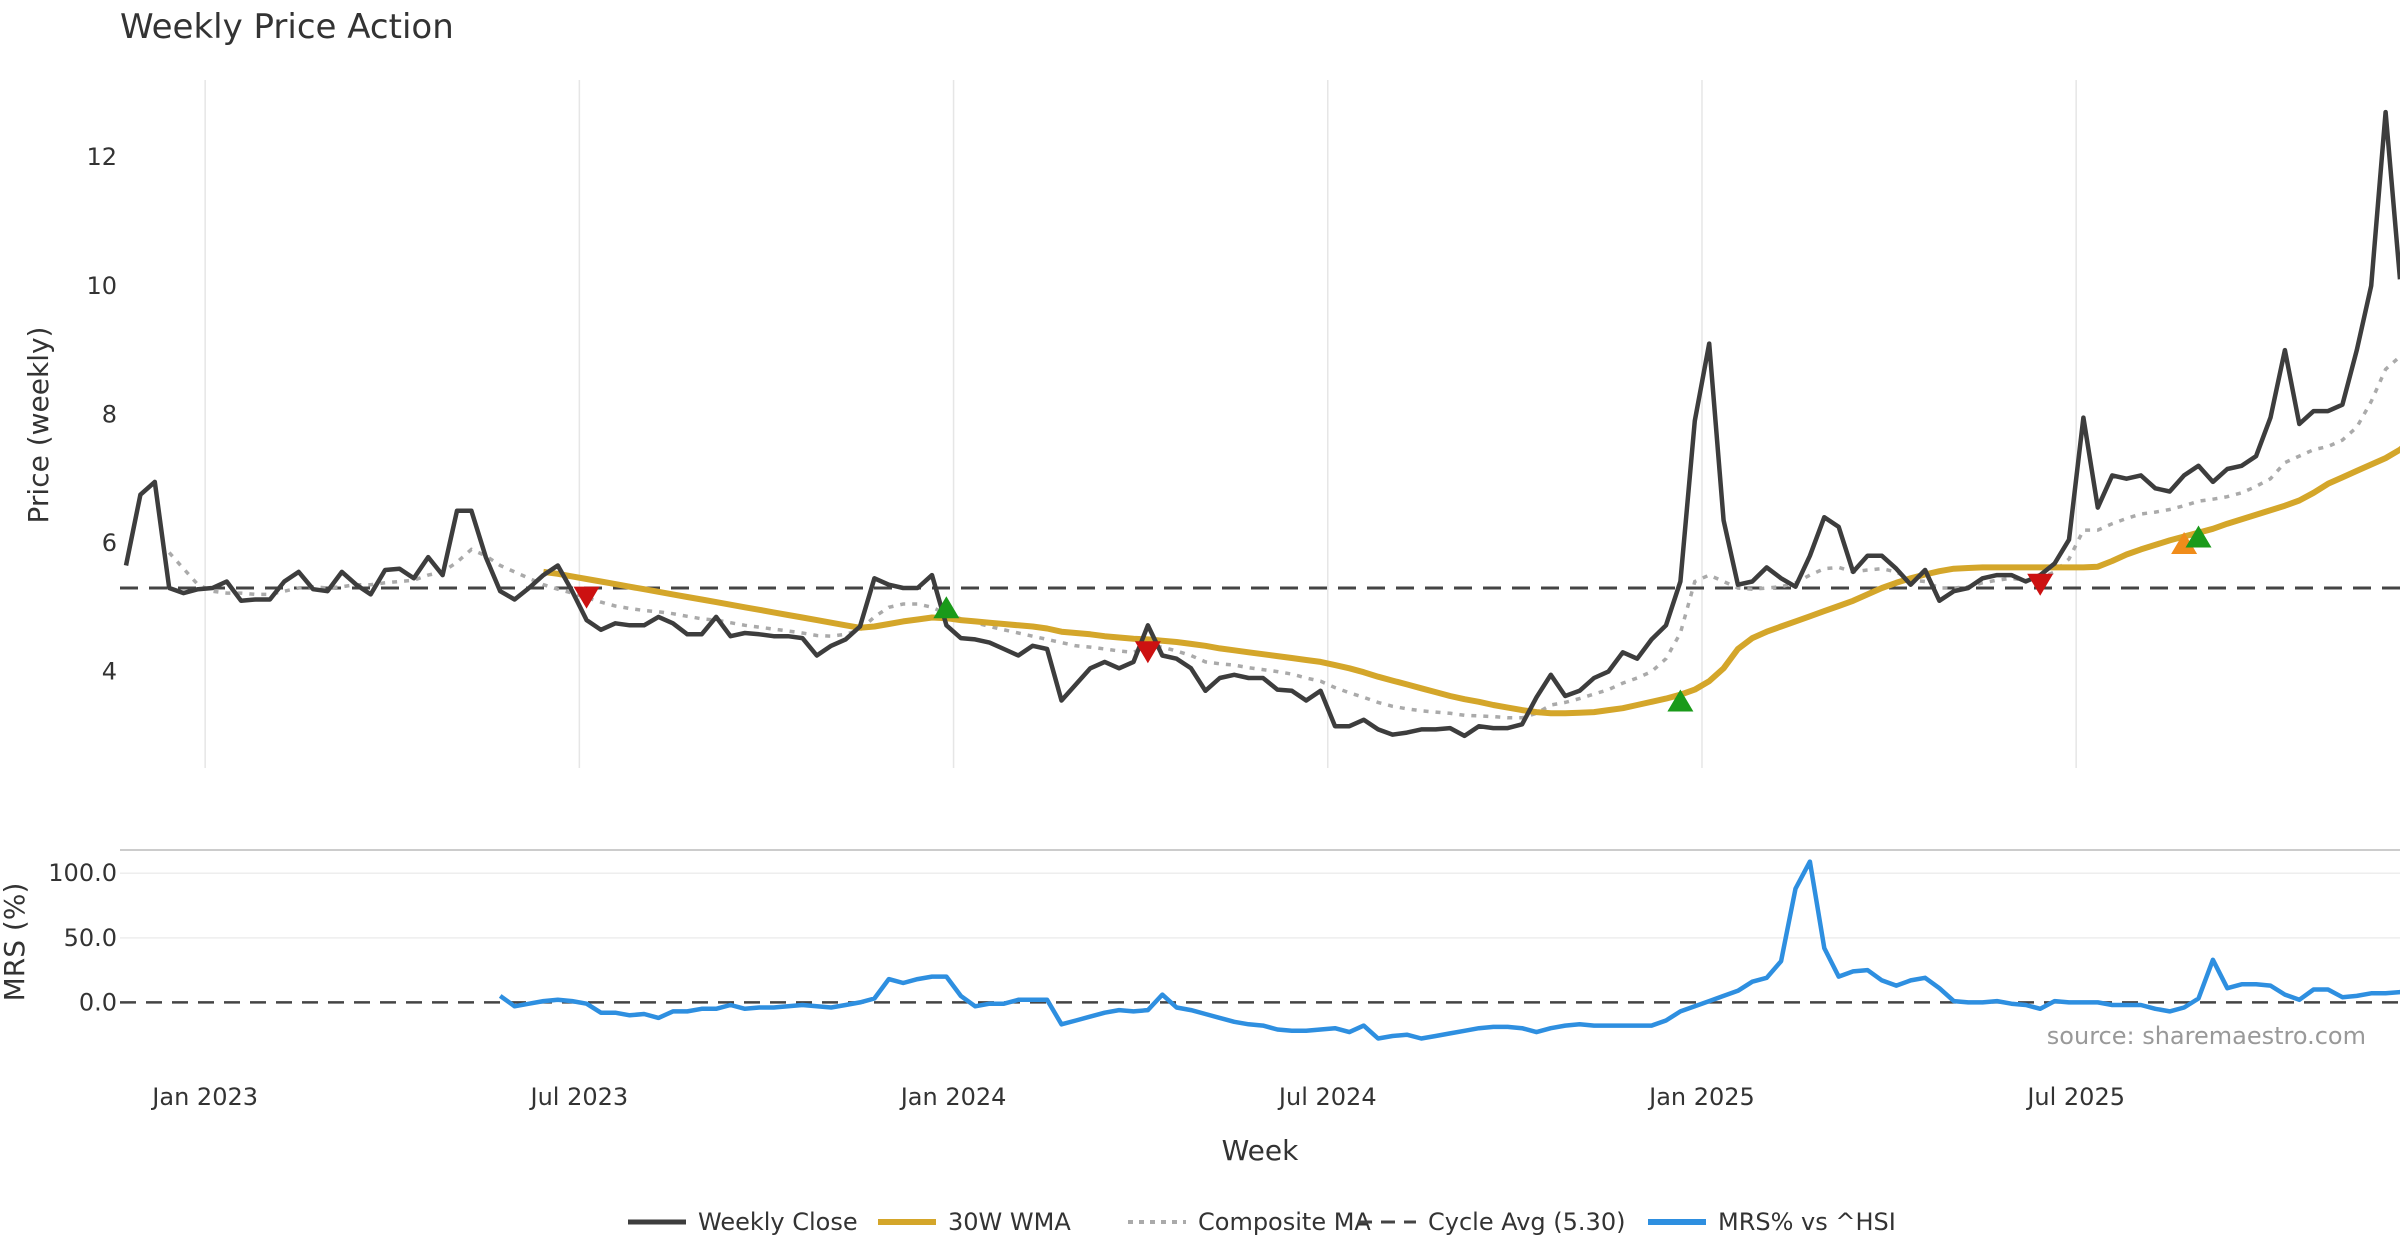  I want to click on x-axis-title: Week, so click(1260, 1150).